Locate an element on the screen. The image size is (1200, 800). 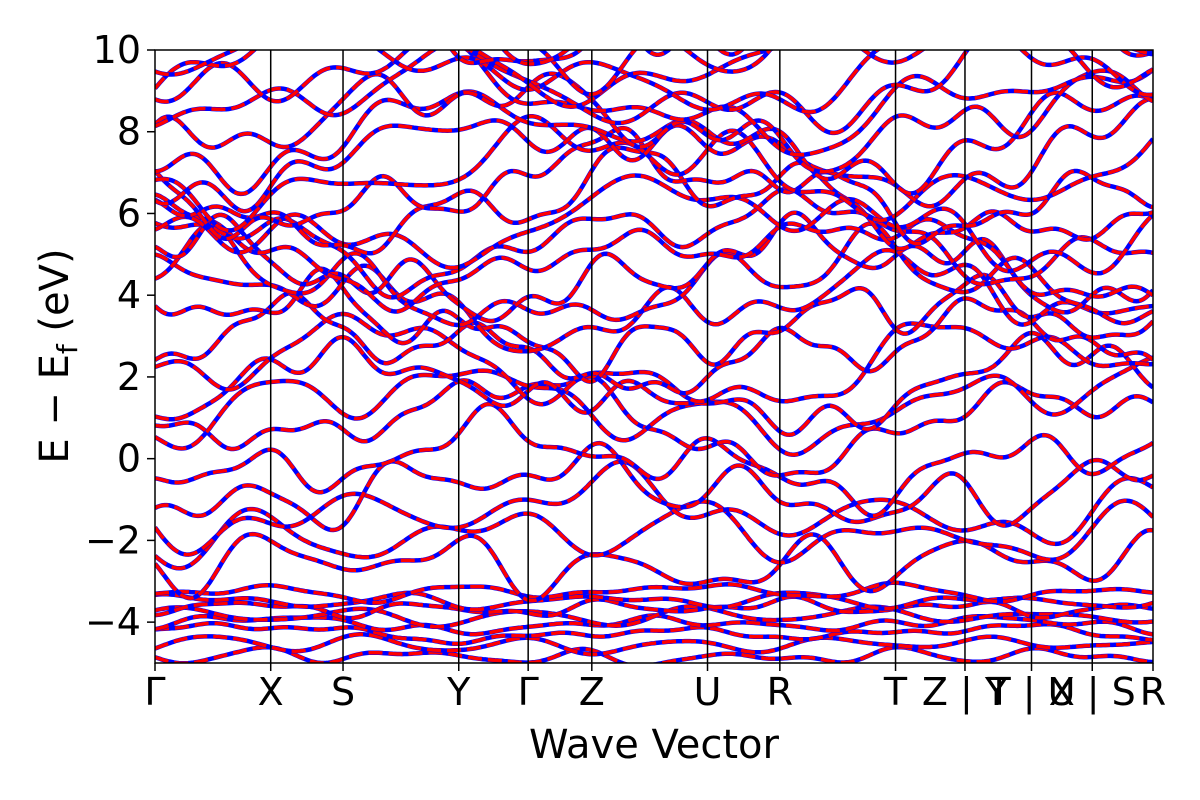
y-tick-label: 10 is located at coordinates (117, 50).